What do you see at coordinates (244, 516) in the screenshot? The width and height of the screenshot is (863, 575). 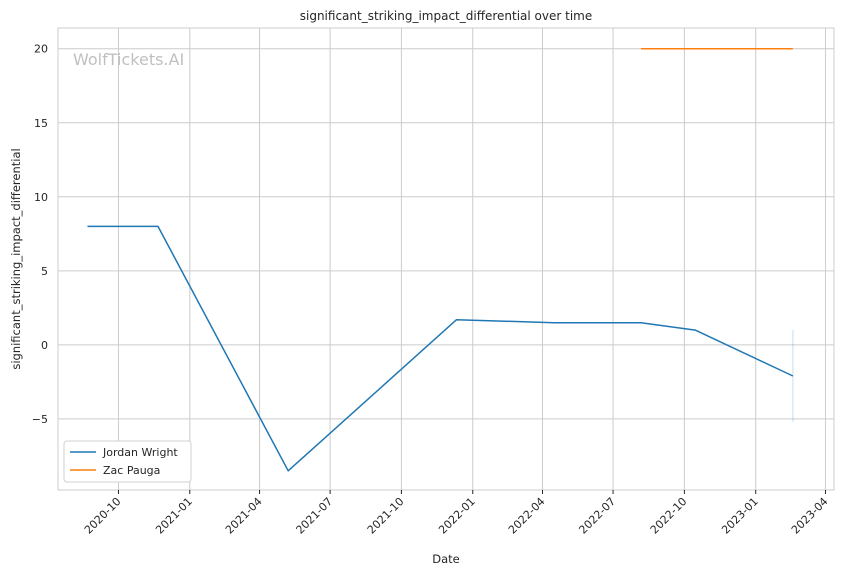 I see `x-tick-label: 2021-04` at bounding box center [244, 516].